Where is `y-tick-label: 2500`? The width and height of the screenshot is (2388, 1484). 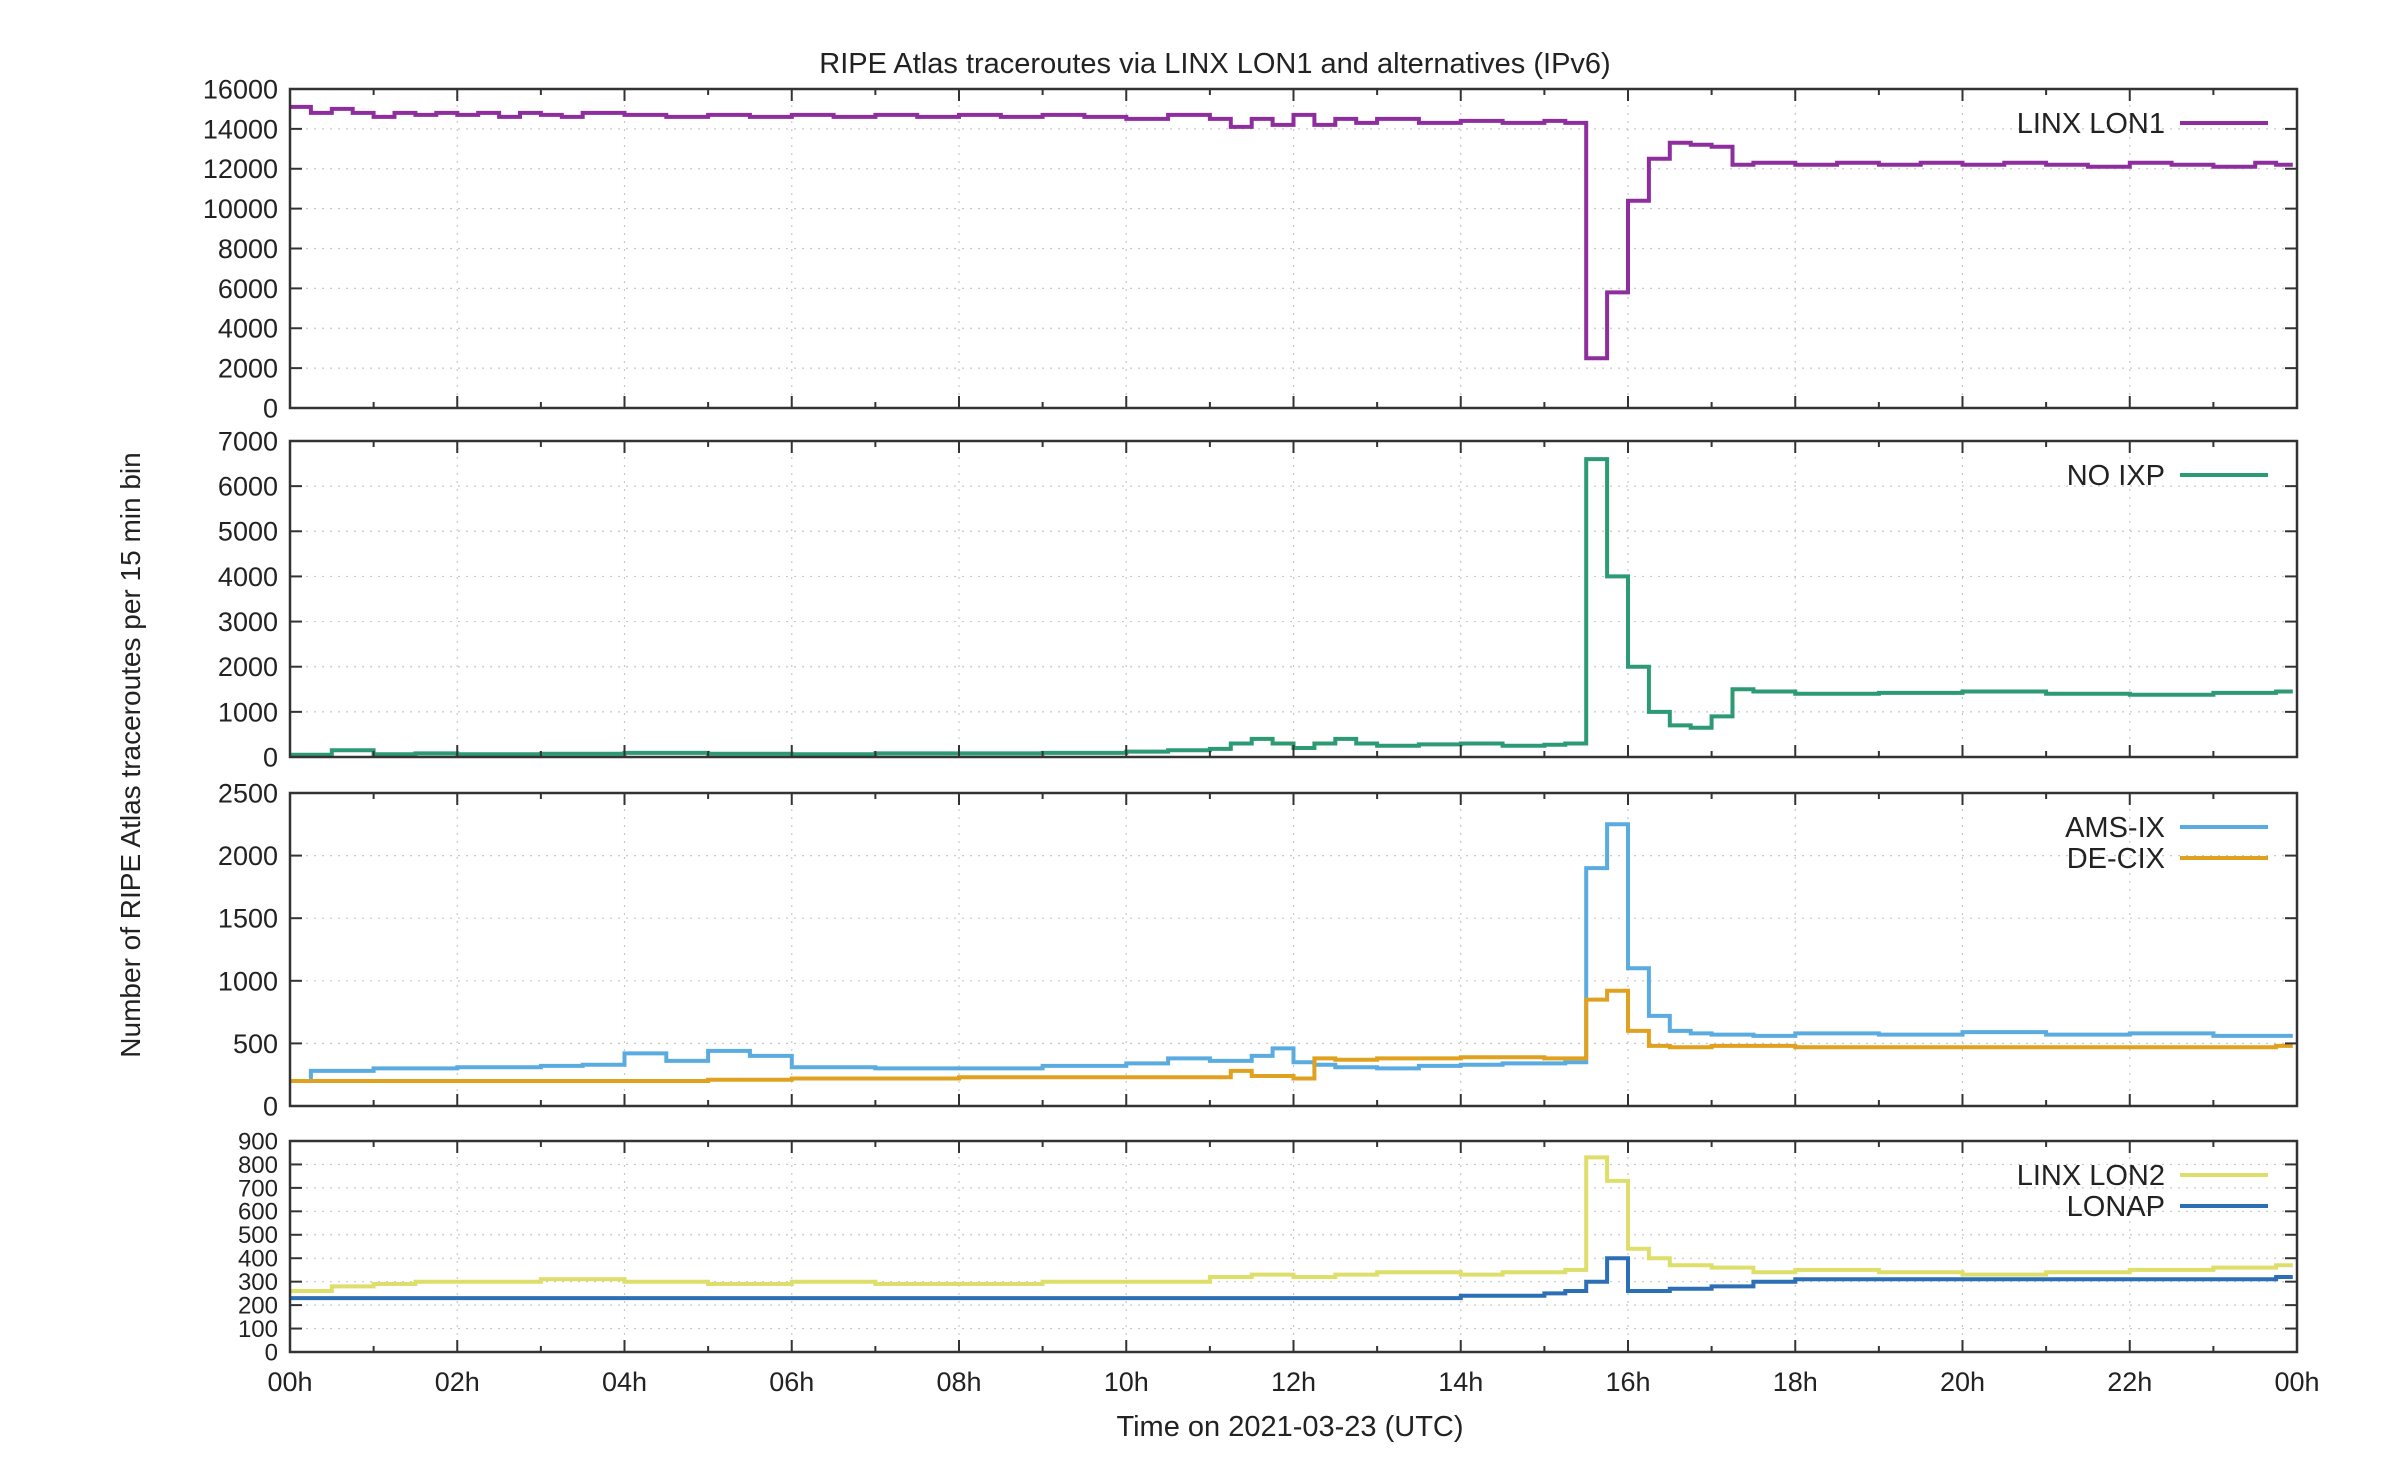
y-tick-label: 2500 is located at coordinates (248, 793).